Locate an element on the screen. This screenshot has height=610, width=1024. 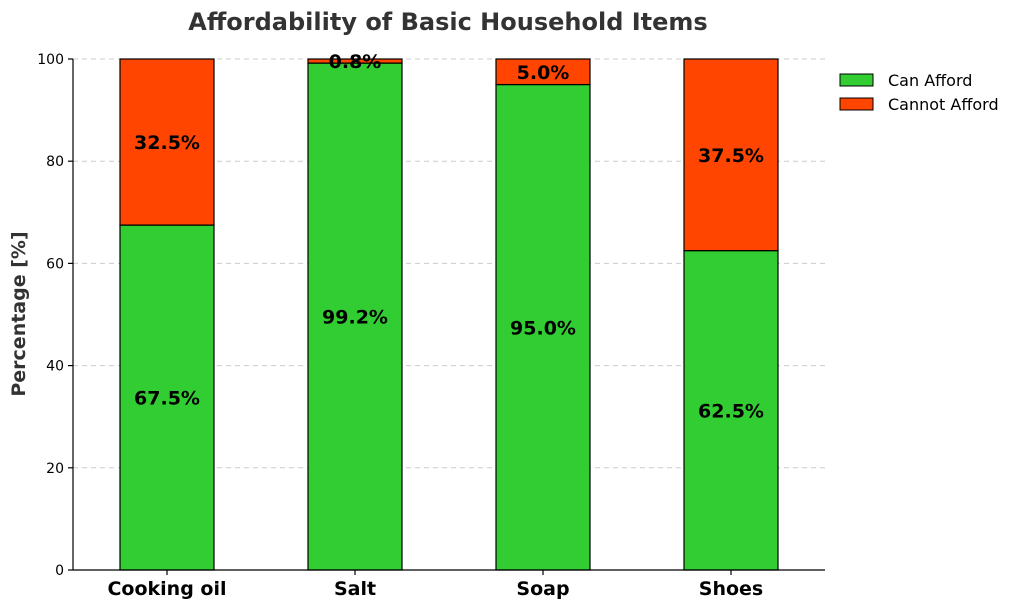
y-tick-label: 80 is located at coordinates (55, 162).